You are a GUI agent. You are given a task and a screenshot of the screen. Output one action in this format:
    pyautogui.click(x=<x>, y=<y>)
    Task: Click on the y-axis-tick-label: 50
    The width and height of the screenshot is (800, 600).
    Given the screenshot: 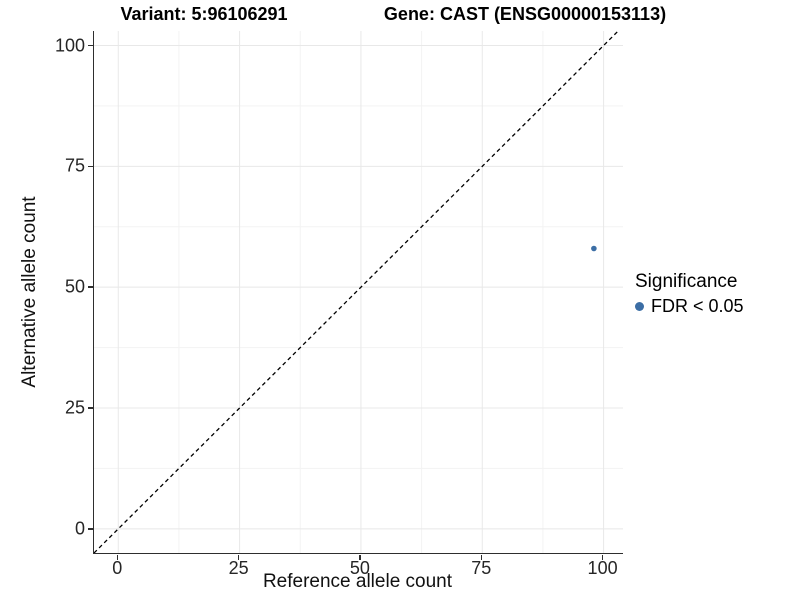 What is the action you would take?
    pyautogui.click(x=74, y=286)
    